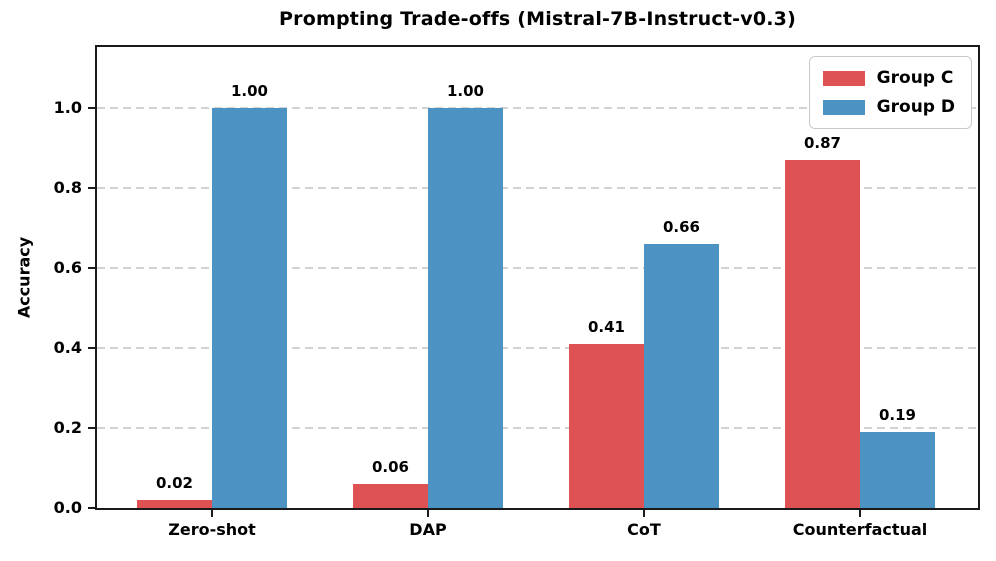 The height and width of the screenshot is (561, 996). I want to click on gridline-0.6, so click(537, 268).